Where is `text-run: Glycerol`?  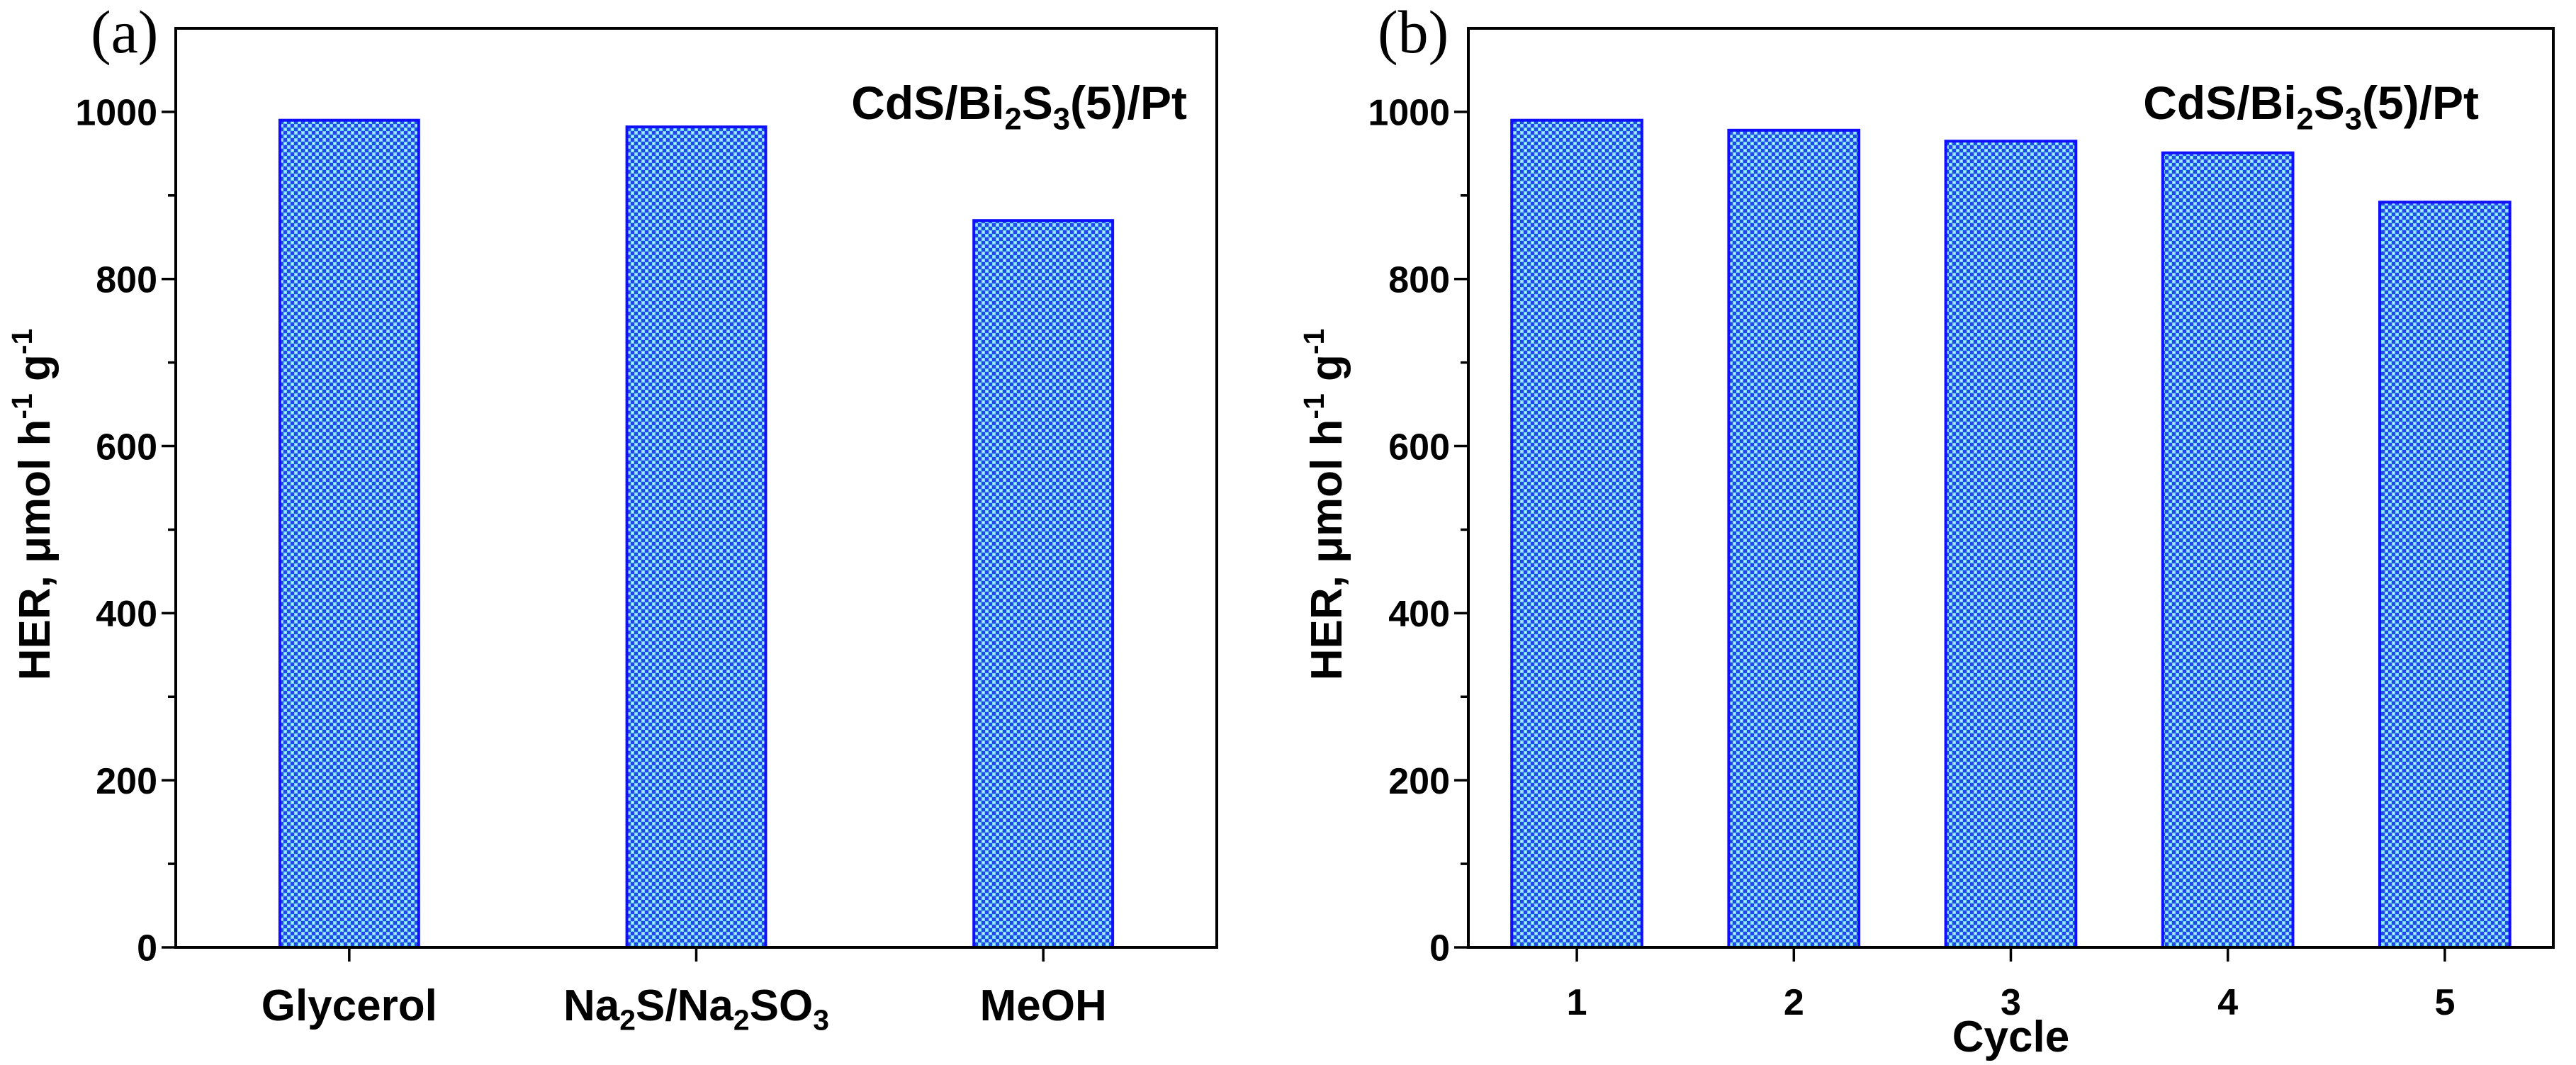
text-run: Glycerol is located at coordinates (349, 1005).